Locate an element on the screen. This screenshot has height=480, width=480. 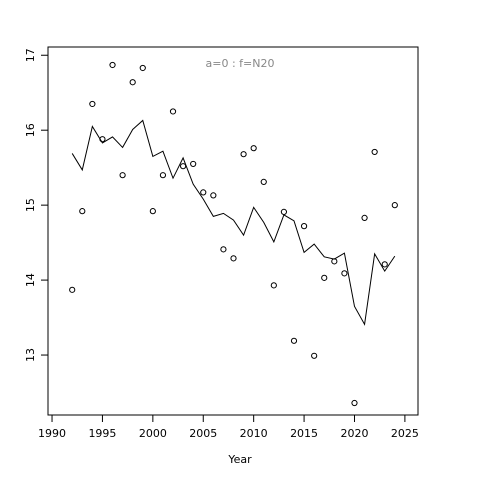
x-tick-label: 2015 is located at coordinates (304, 433).